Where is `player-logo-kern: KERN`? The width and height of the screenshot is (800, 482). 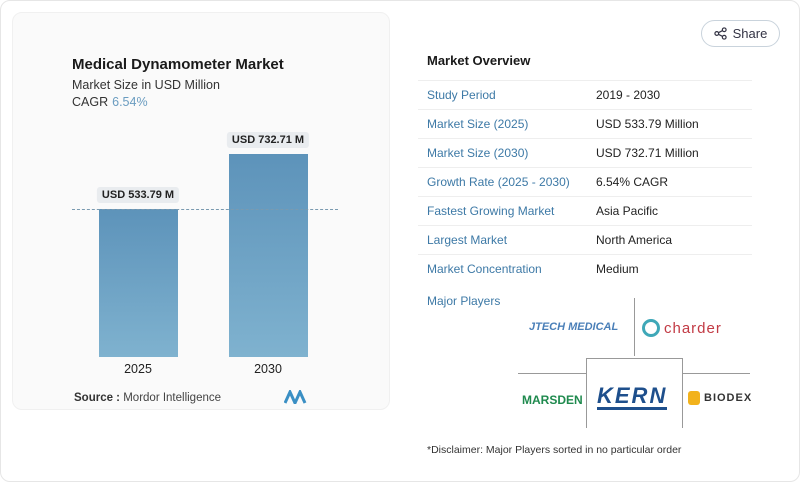
player-logo-kern: KERN is located at coordinates (632, 396).